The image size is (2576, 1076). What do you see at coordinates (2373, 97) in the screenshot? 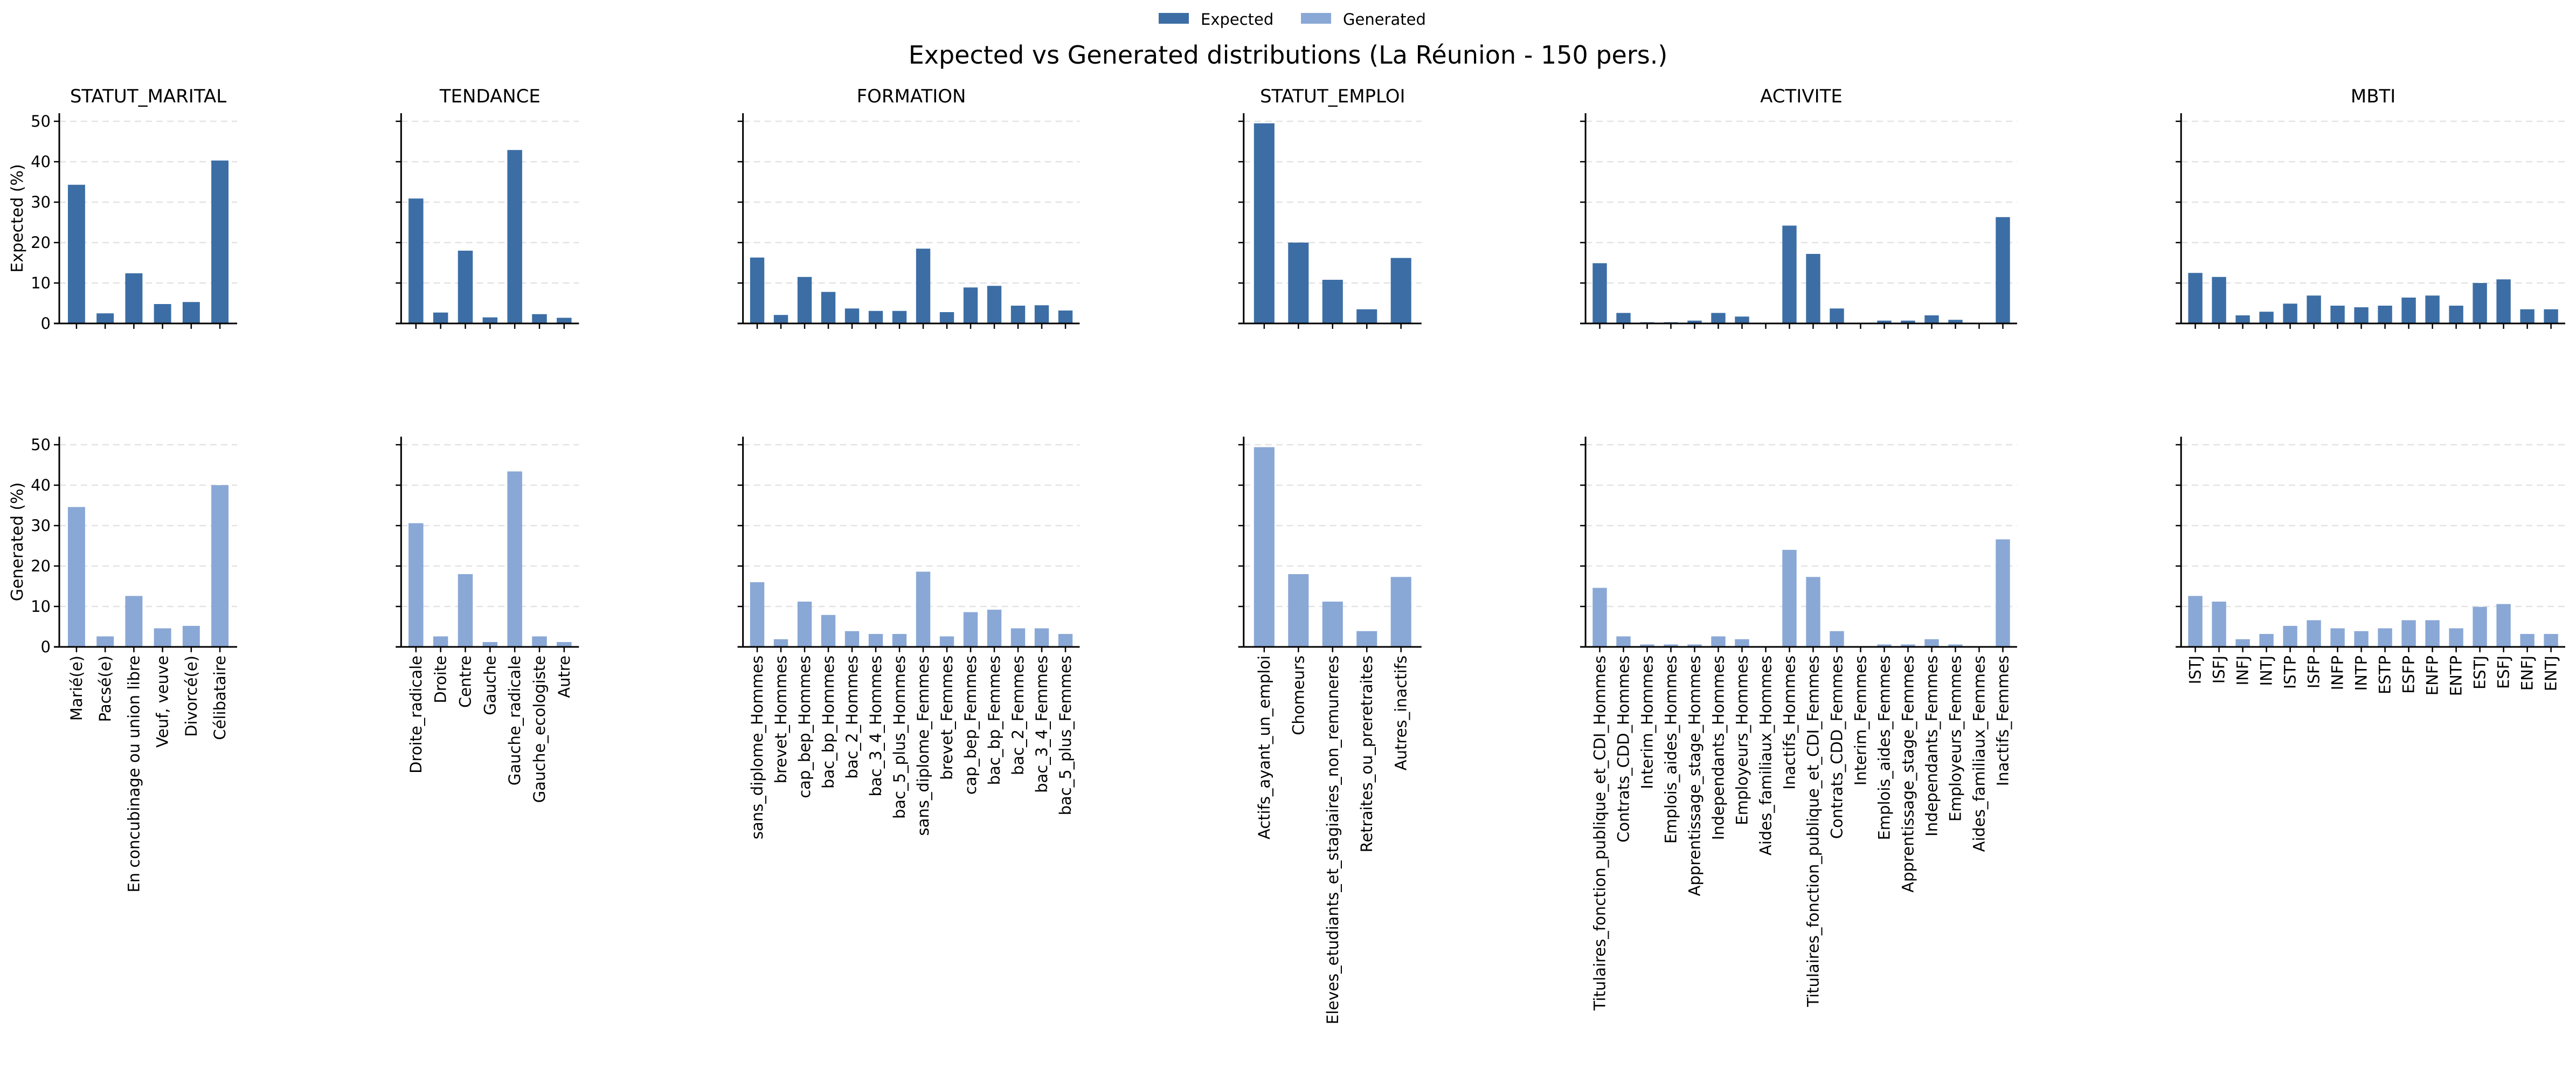
I see `panel-title: MBTI` at bounding box center [2373, 97].